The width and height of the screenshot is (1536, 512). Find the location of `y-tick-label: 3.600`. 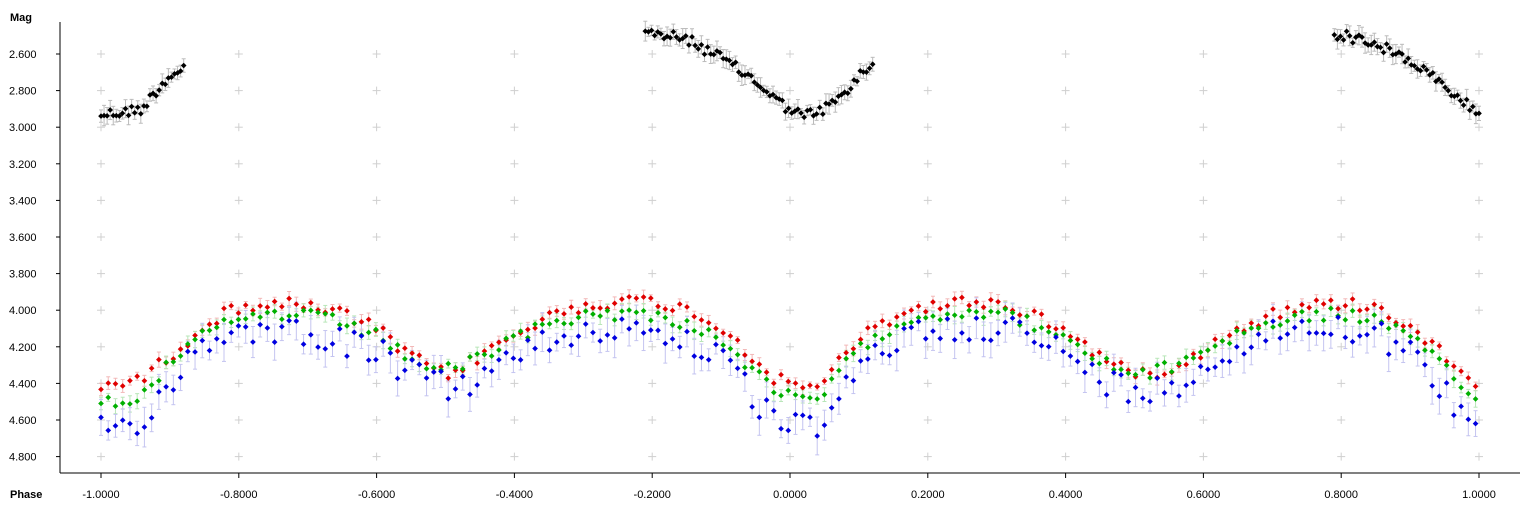

y-tick-label: 3.600 is located at coordinates (23, 238).